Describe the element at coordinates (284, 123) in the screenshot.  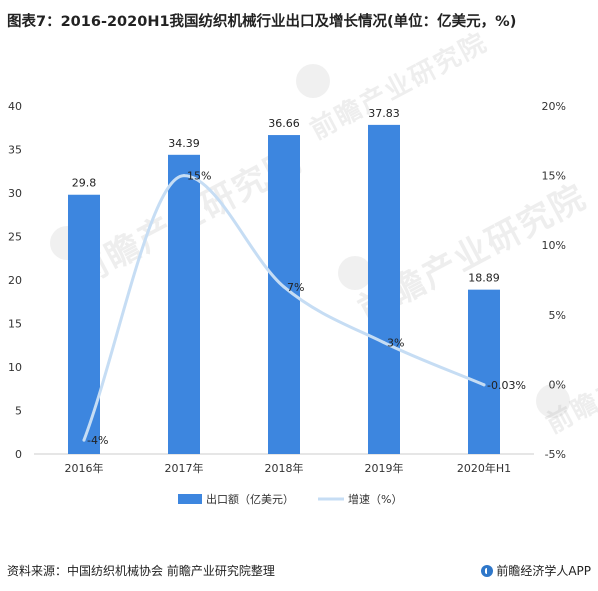
I see `bar-value-label: 36.66` at that location.